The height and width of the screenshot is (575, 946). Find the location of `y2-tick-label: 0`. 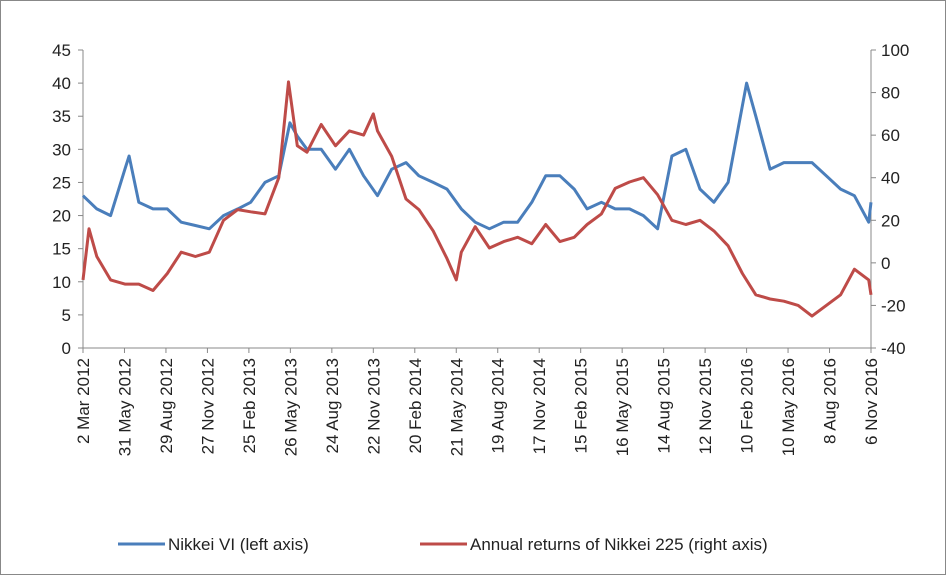

y2-tick-label: 0 is located at coordinates (885, 263).